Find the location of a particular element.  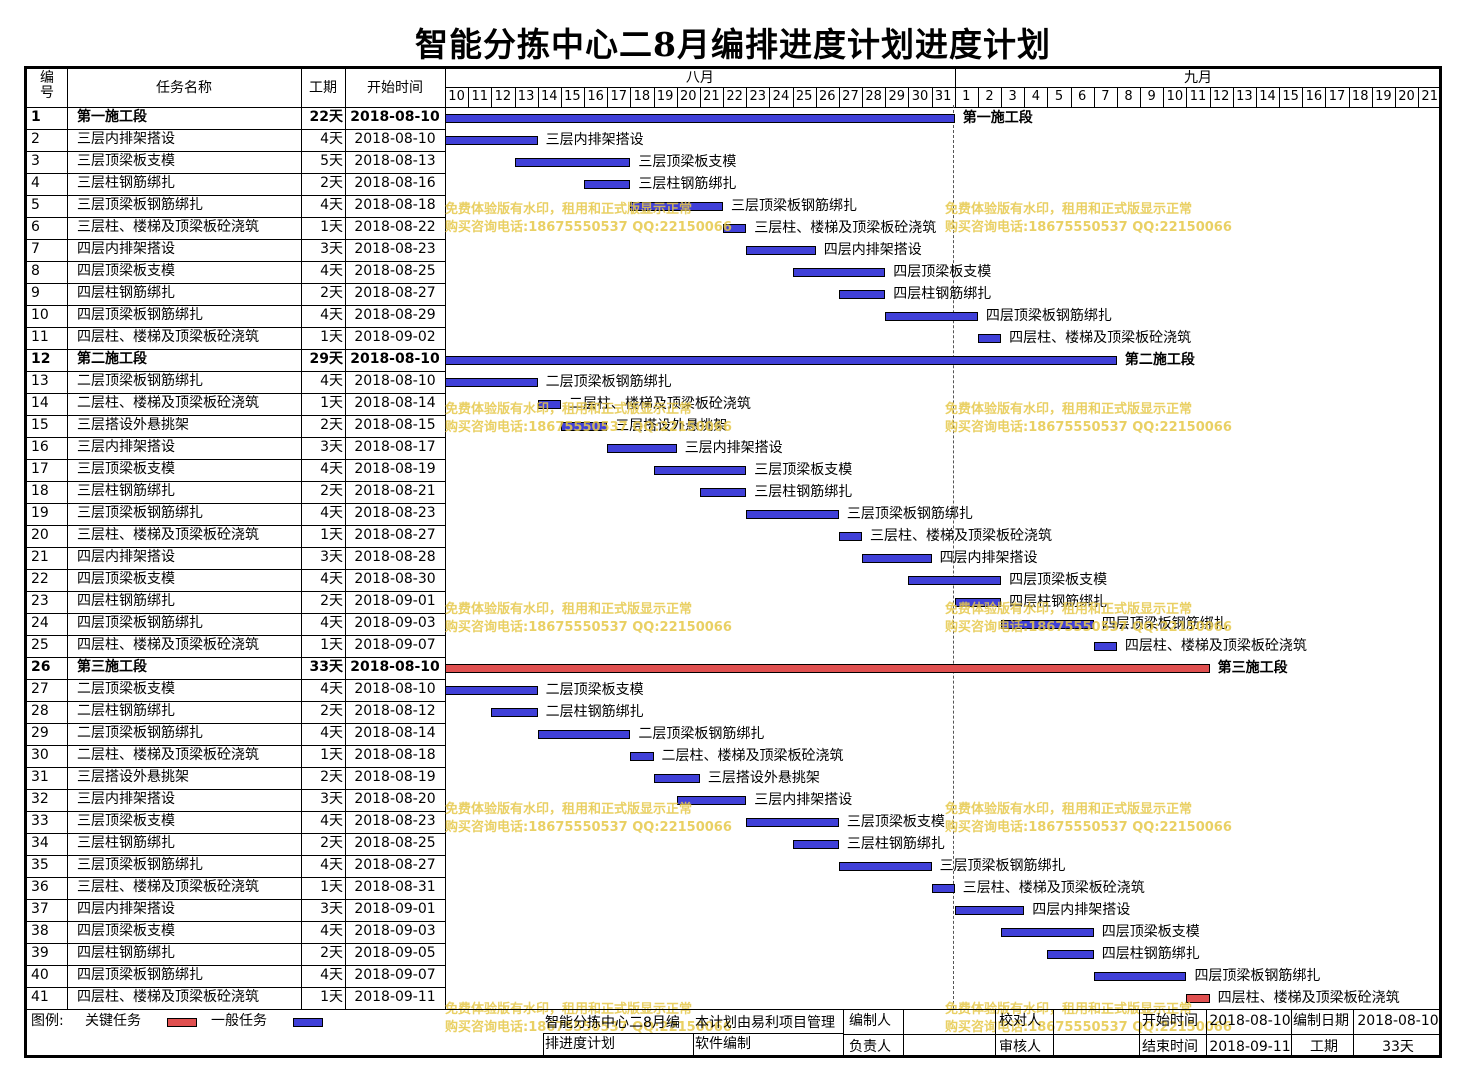

bar-label: 二层顶梁板钢筋绑扎 is located at coordinates (701, 734).